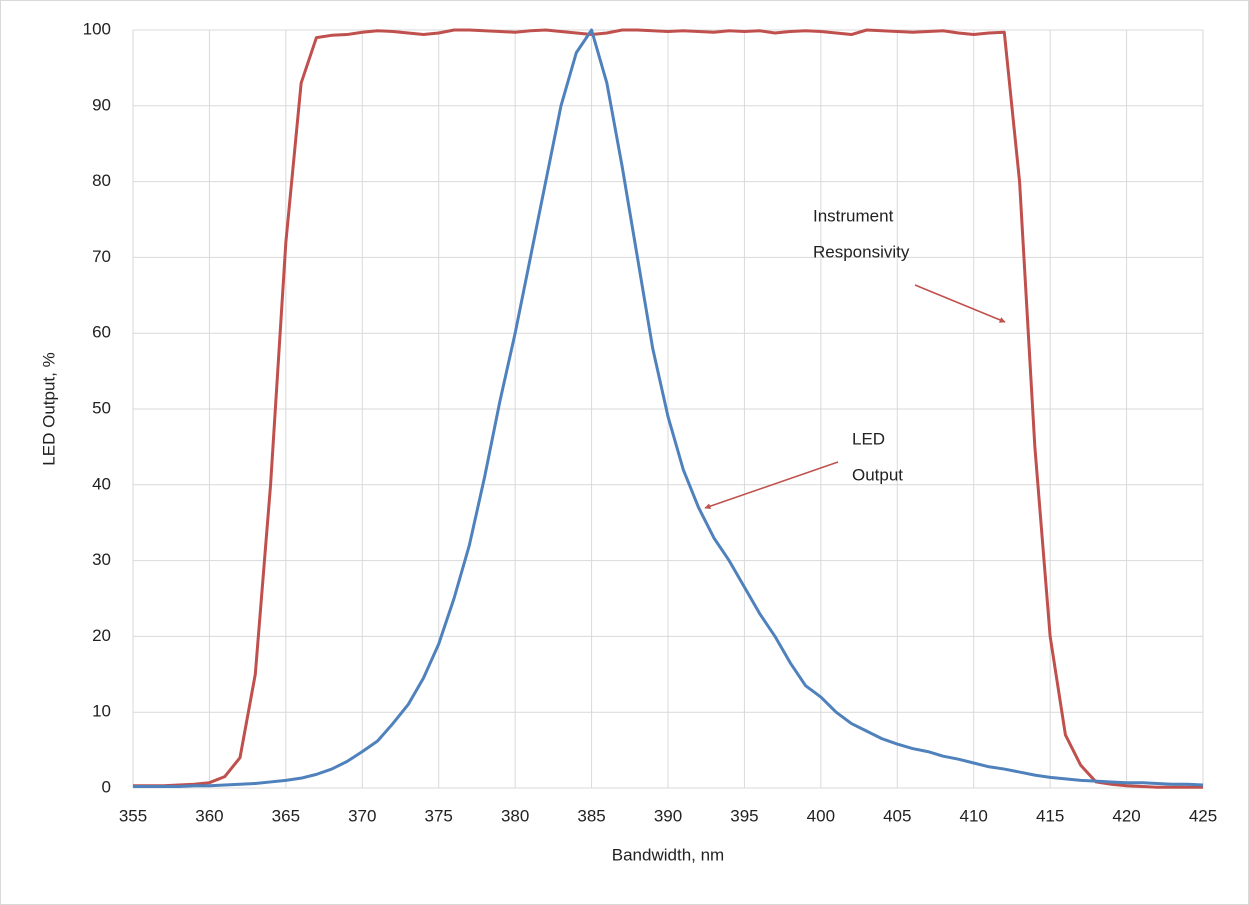 The image size is (1249, 905). I want to click on annotation-text: Responsivity, so click(861, 251).